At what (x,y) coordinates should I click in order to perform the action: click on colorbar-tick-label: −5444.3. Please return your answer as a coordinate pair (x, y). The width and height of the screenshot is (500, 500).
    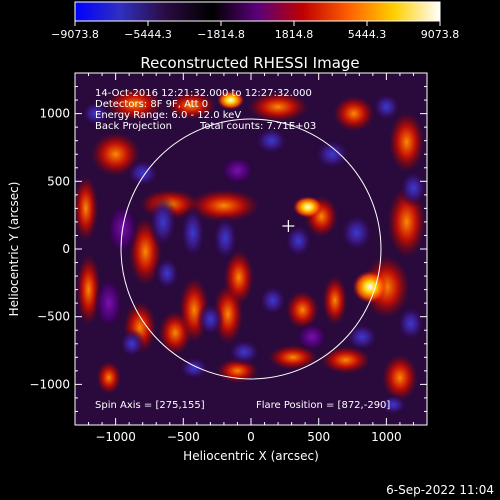
    Looking at the image, I should click on (148, 34).